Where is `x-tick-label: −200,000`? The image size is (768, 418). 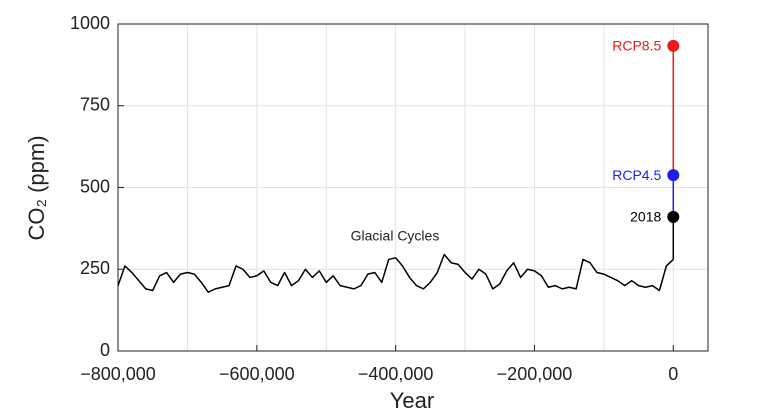 x-tick-label: −200,000 is located at coordinates (535, 374).